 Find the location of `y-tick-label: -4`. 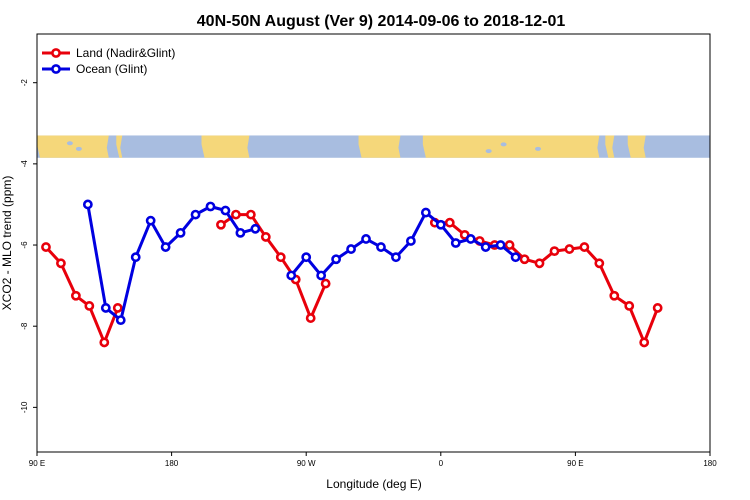

y-tick-label: -4 is located at coordinates (24, 164).